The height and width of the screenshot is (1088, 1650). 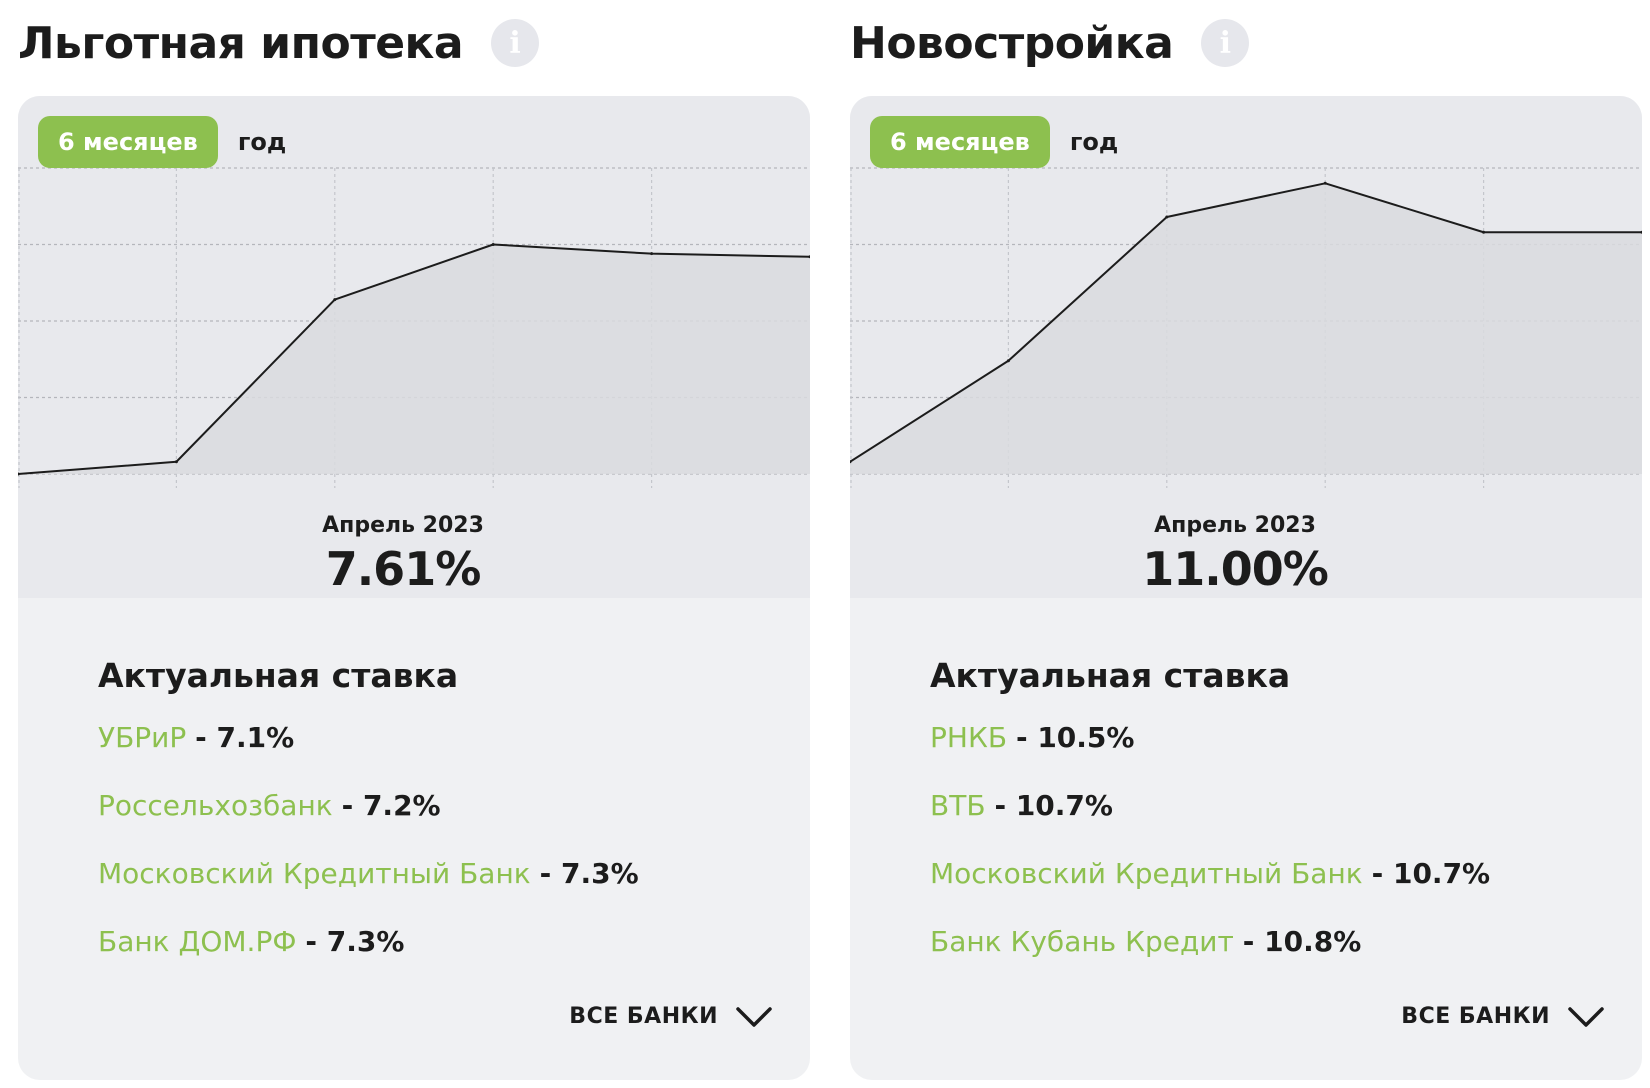 What do you see at coordinates (958, 805) in the screenshot?
I see `bank-link: ВТБ` at bounding box center [958, 805].